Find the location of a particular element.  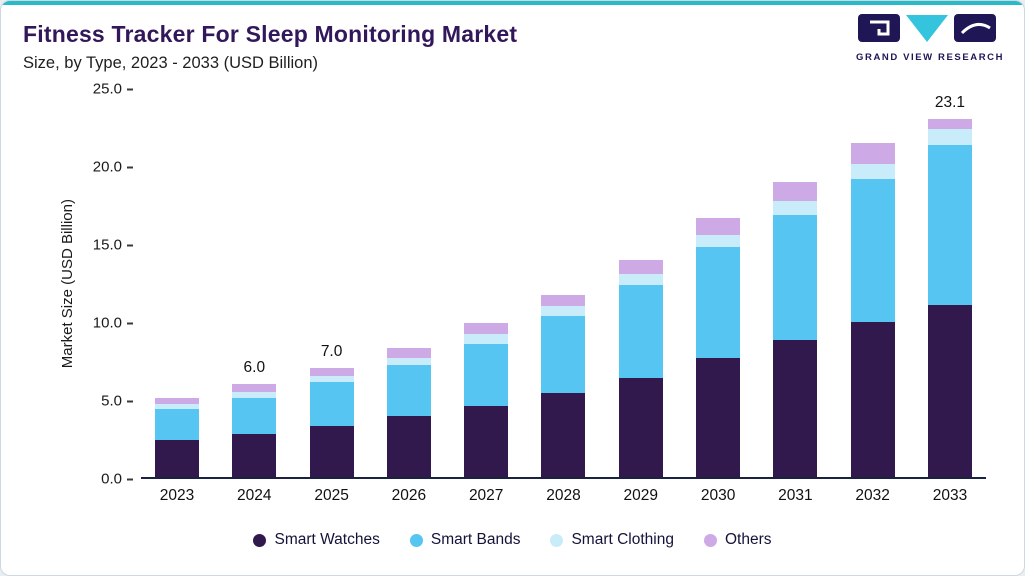

y-tick-5.0: 5.0 is located at coordinates (117, 401).